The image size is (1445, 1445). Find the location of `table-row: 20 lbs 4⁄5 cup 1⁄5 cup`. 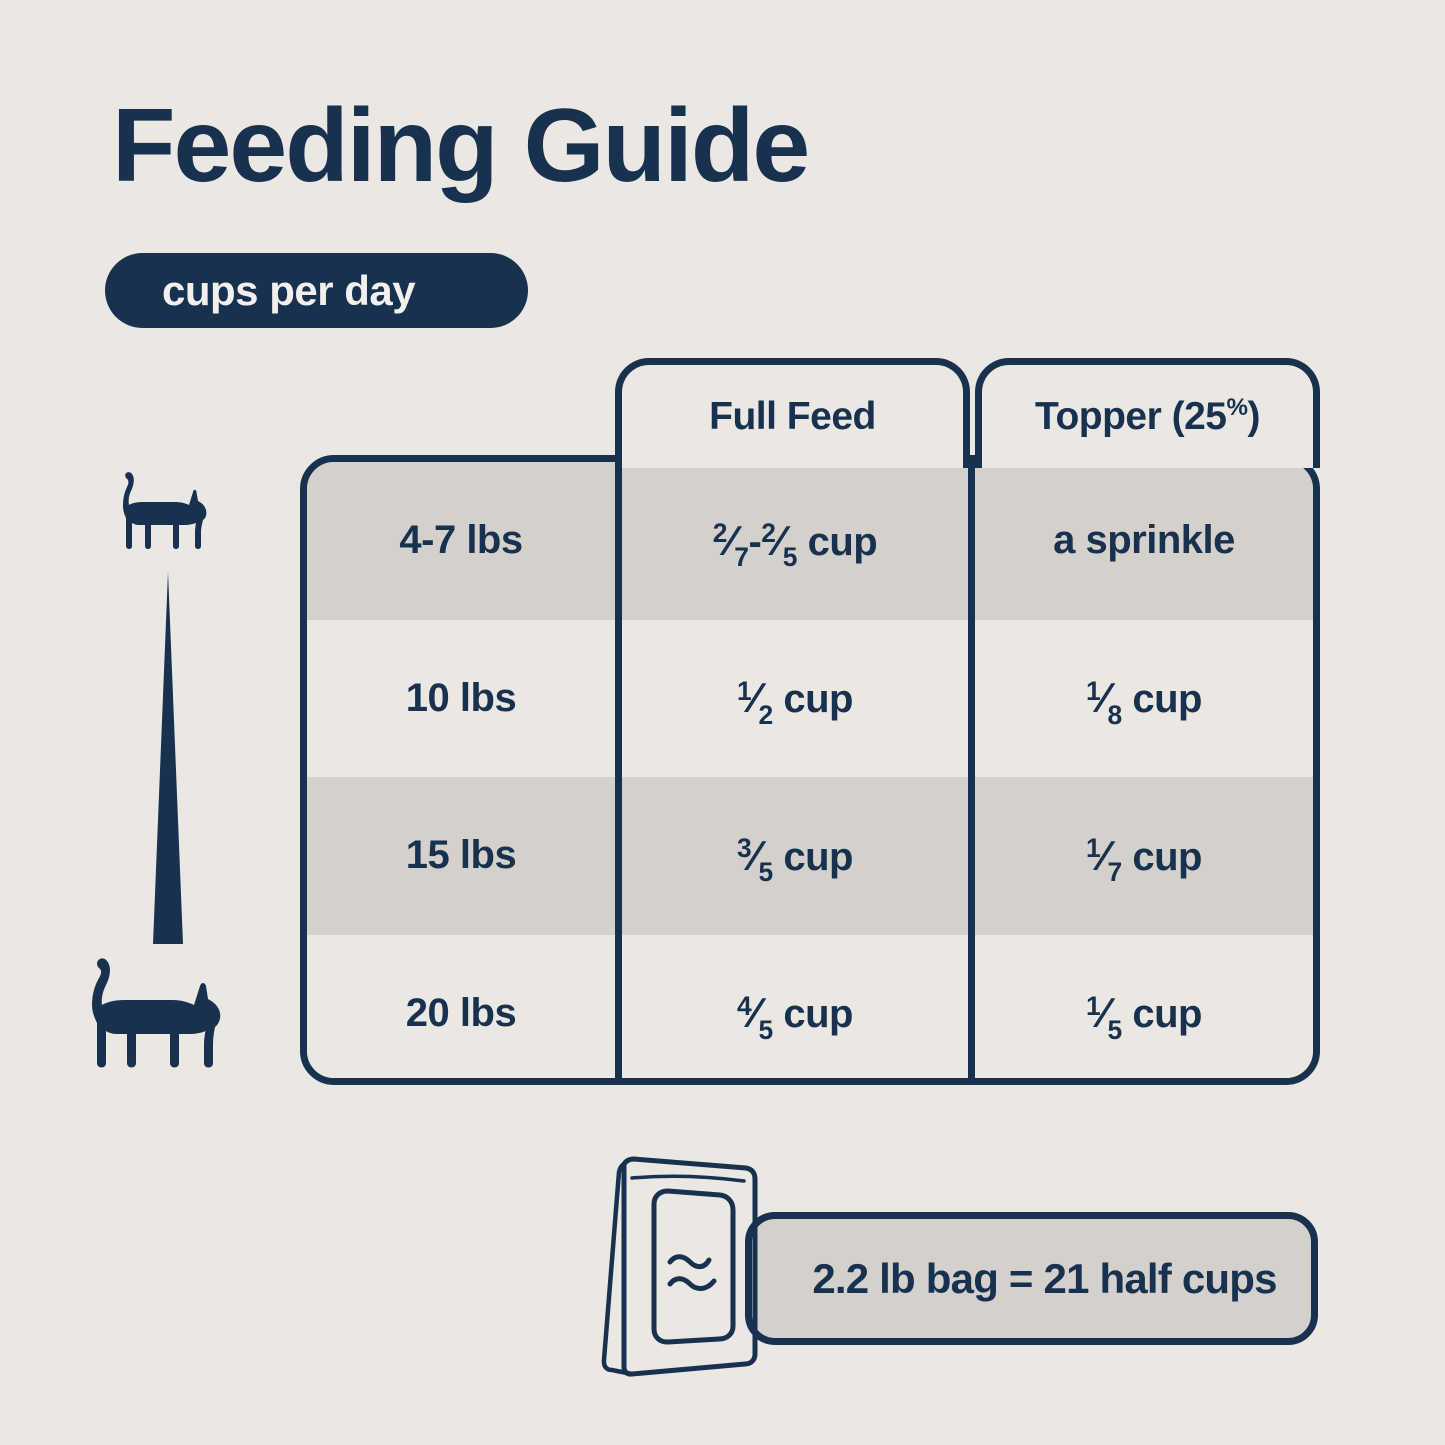

table-row: 20 lbs 4⁄5 cup 1⁄5 cup is located at coordinates (810, 1006).